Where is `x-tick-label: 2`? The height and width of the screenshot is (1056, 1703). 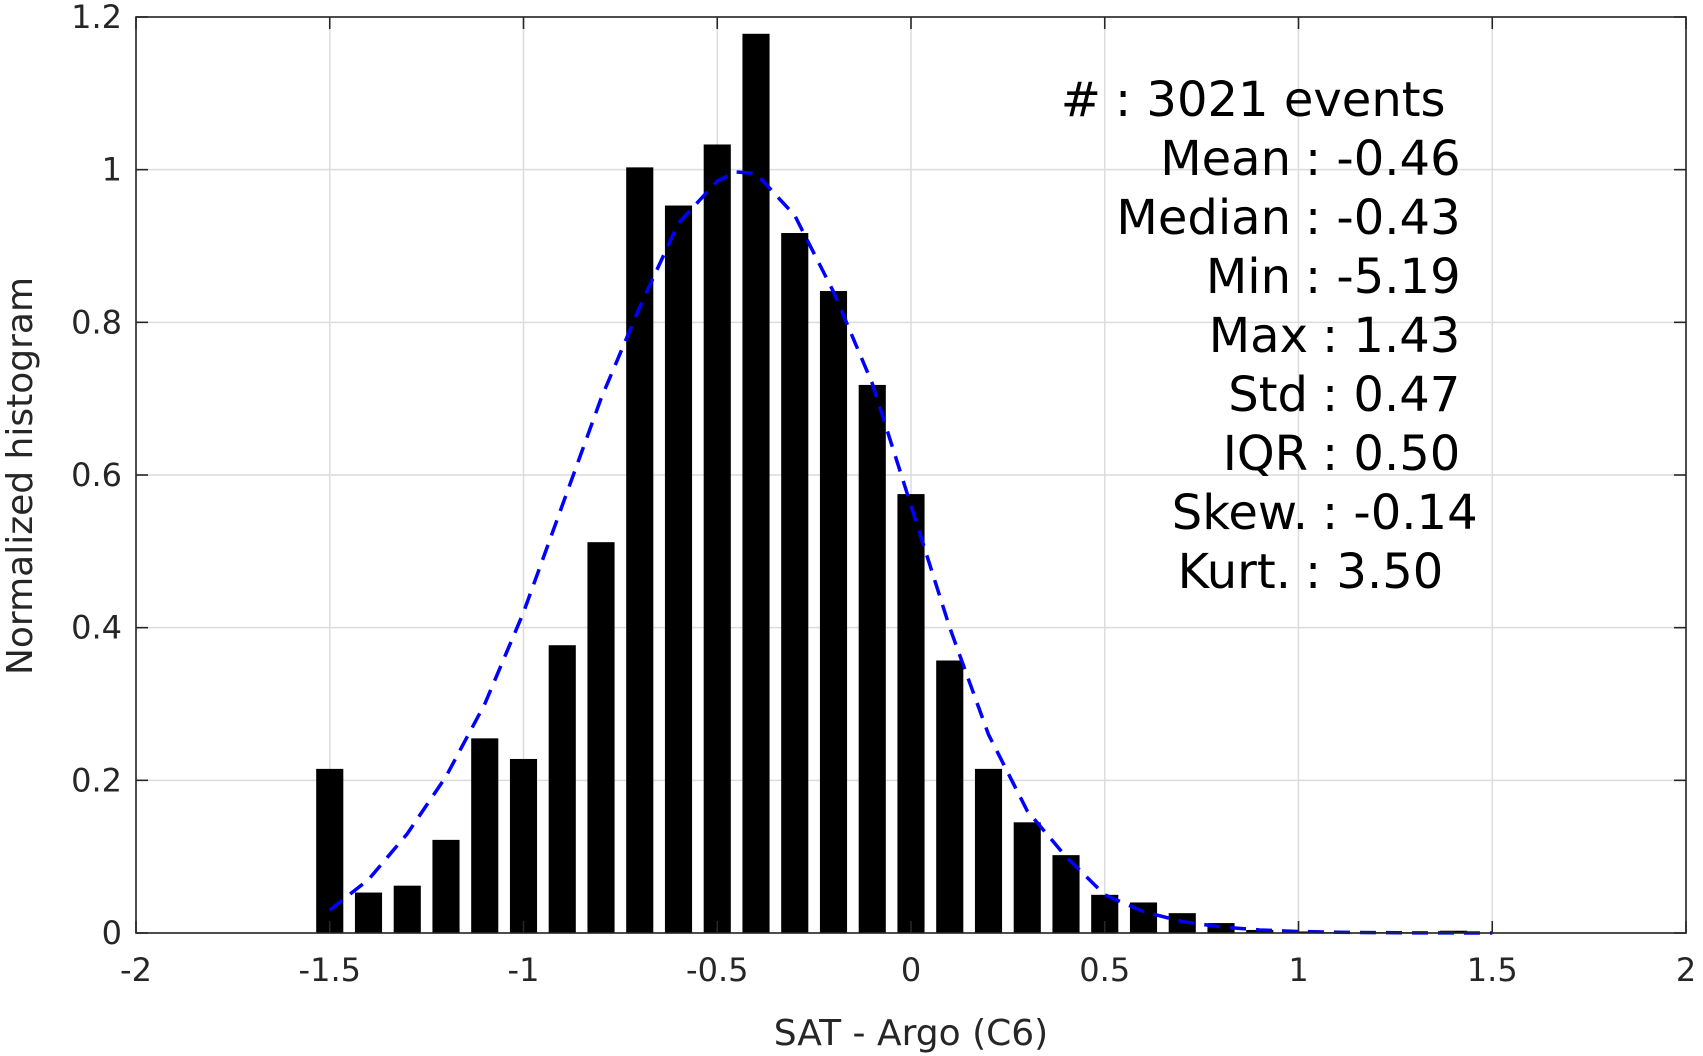 x-tick-label: 2 is located at coordinates (1686, 970).